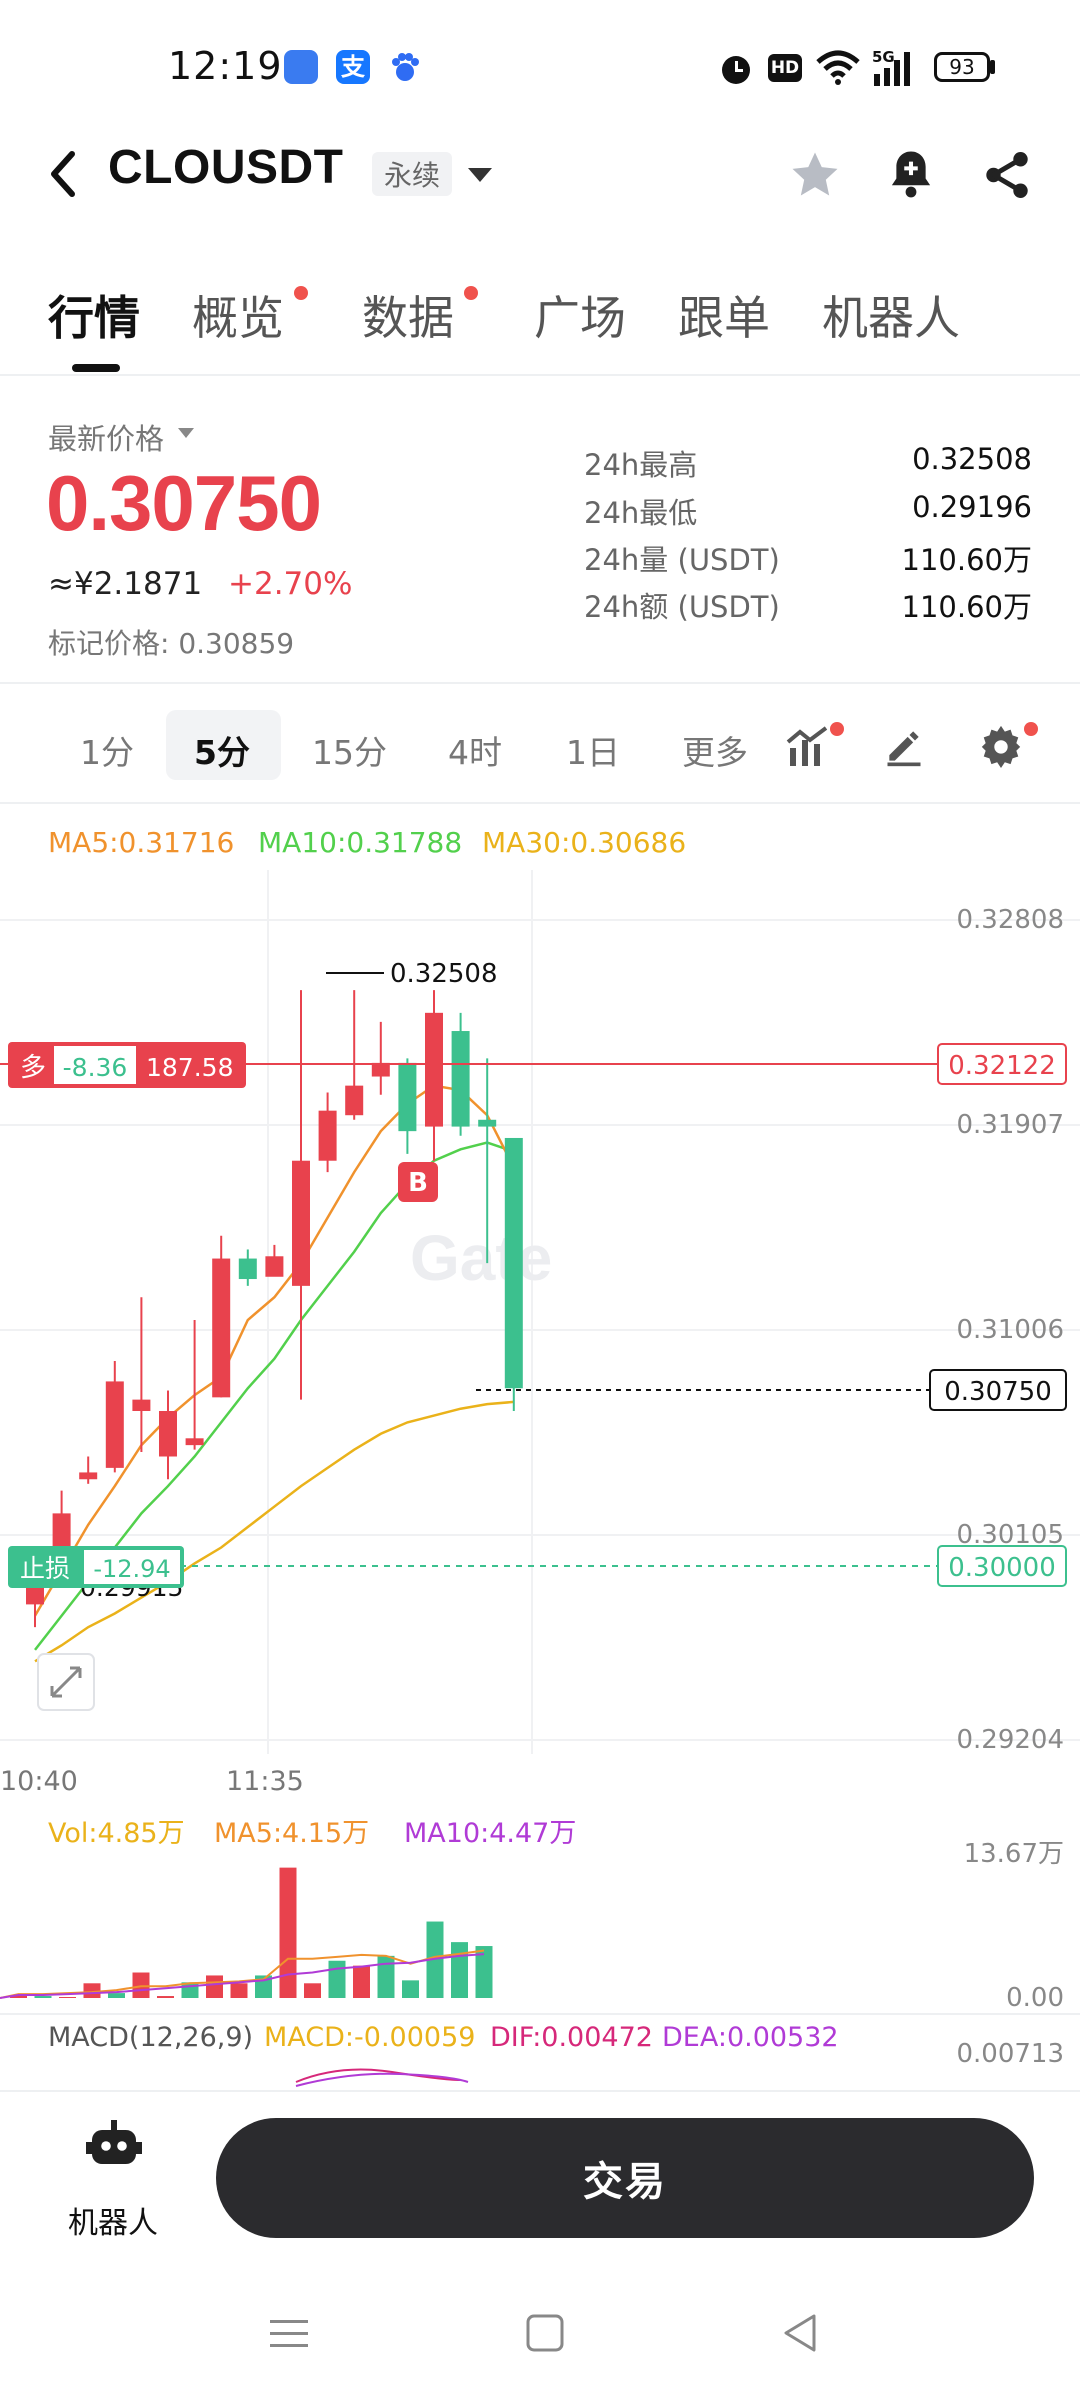 This screenshot has height=2400, width=1080. What do you see at coordinates (1001, 745) in the screenshot?
I see `settings-gear-icon` at bounding box center [1001, 745].